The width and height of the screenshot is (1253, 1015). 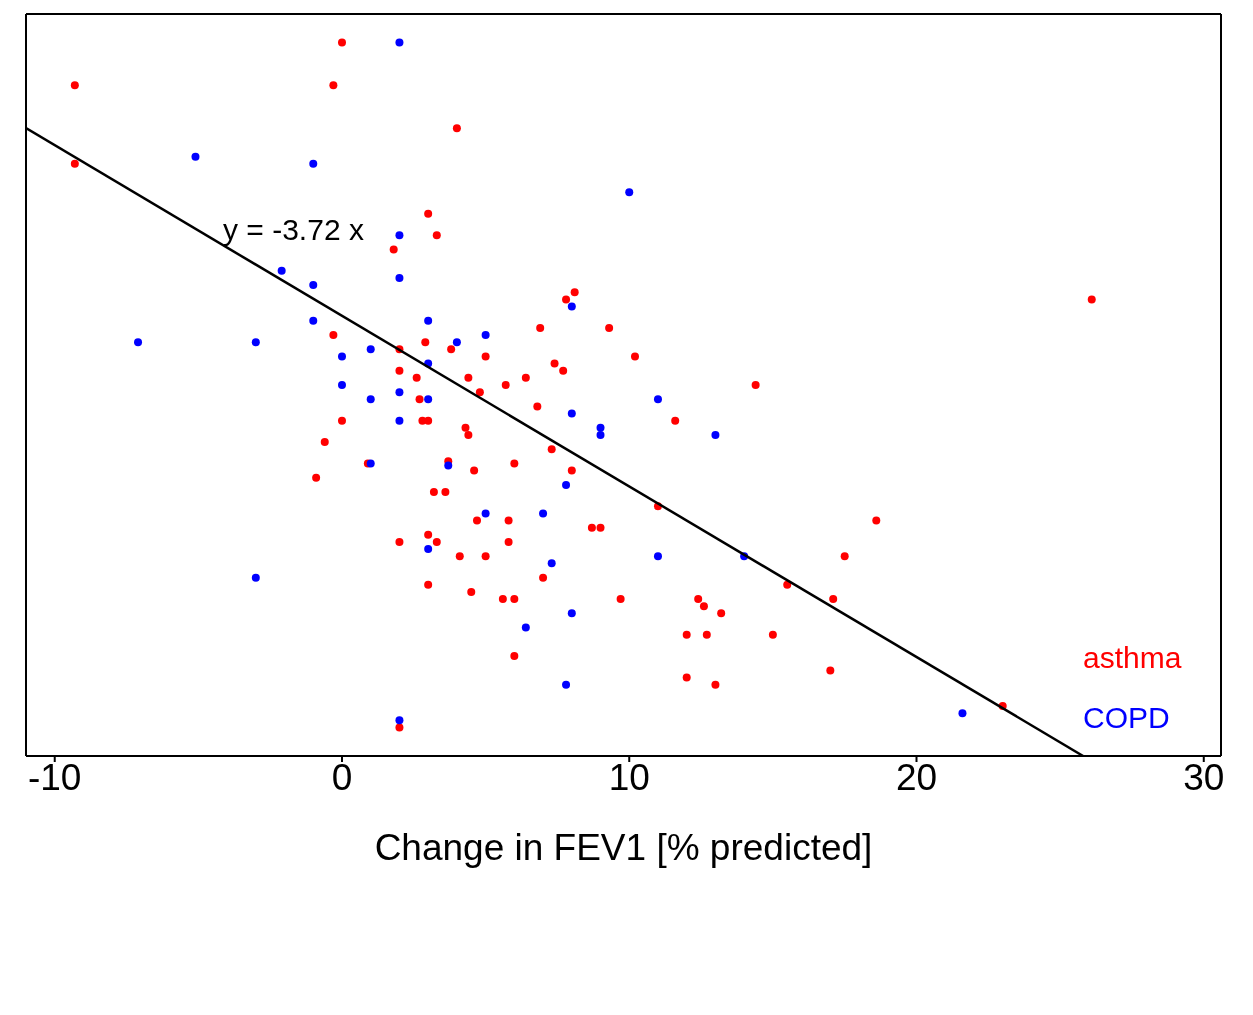 I want to click on x-tick-label: 20, so click(x=916, y=778).